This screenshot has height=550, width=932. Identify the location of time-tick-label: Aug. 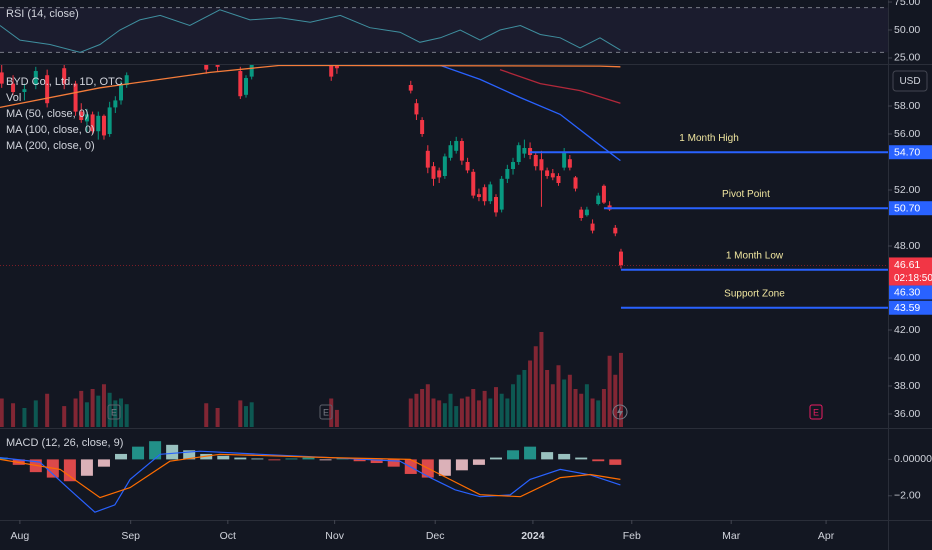
(20, 536).